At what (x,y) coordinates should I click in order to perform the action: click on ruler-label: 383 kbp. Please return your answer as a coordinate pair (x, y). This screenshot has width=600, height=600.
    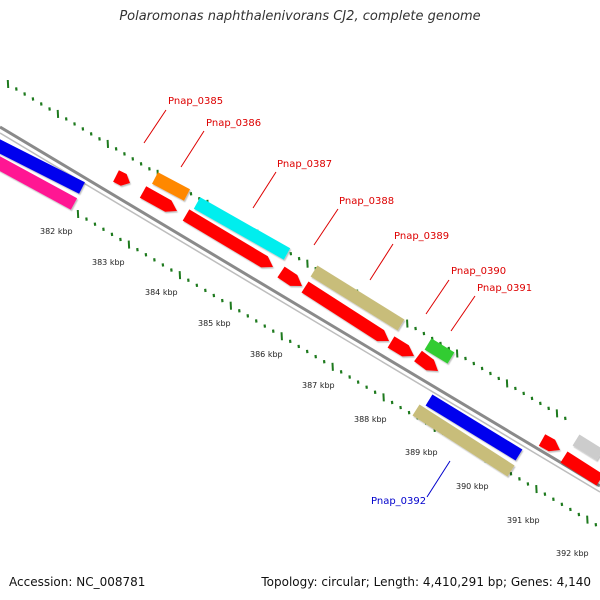
    Looking at the image, I should click on (108, 262).